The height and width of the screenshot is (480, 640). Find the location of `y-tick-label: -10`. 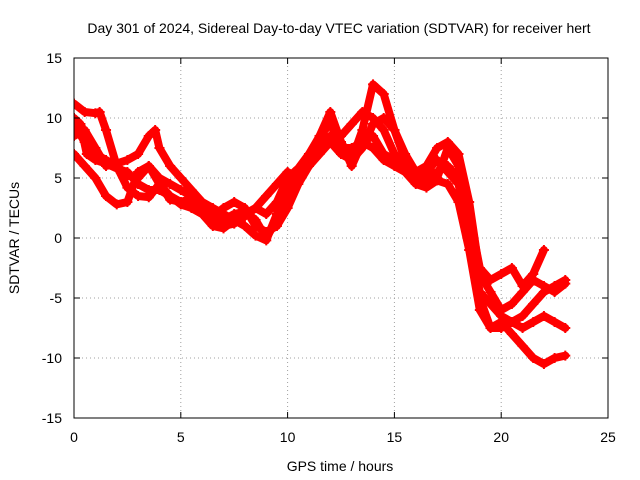

y-tick-label: -10 is located at coordinates (52, 358).